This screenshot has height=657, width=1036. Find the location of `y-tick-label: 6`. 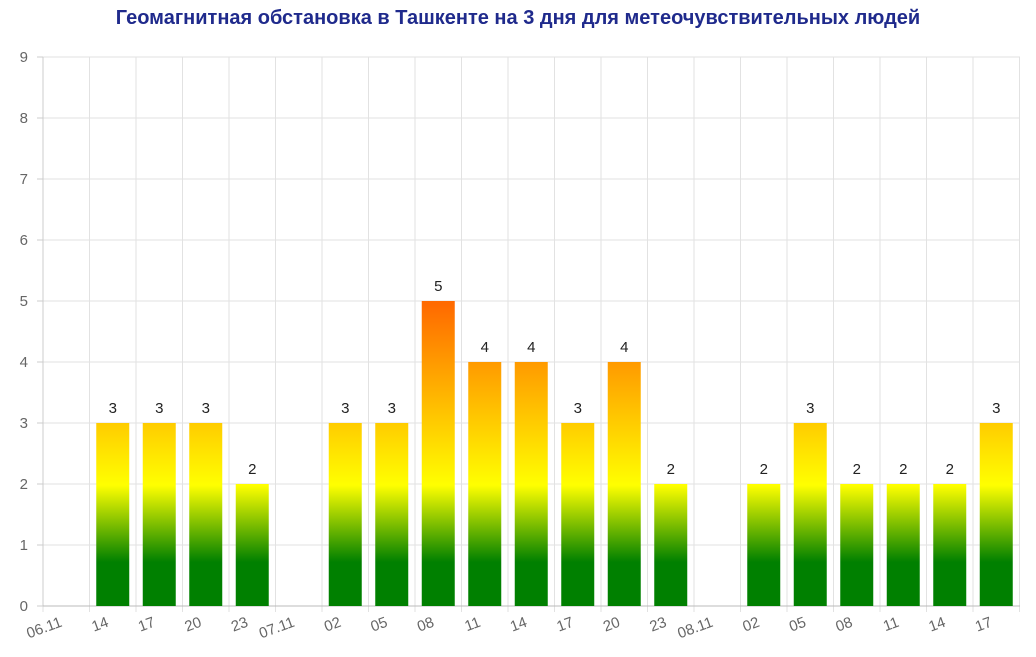

y-tick-label: 6 is located at coordinates (24, 240).